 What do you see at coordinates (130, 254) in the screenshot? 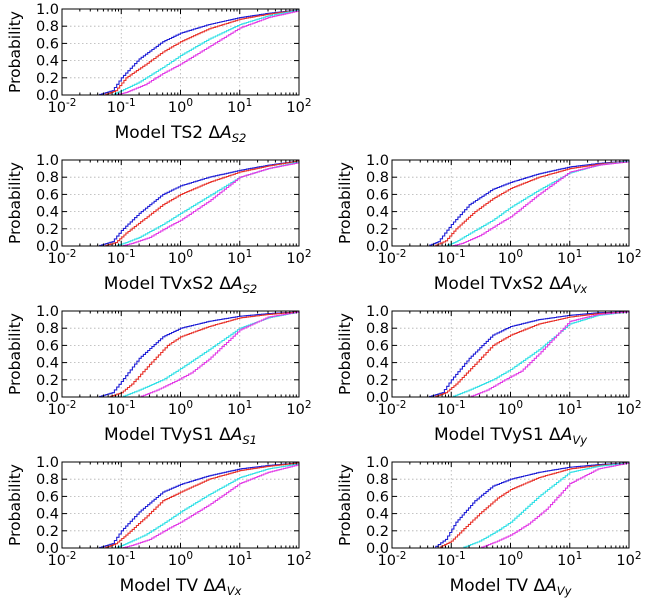
I see `x-tick-exponent: -1` at bounding box center [130, 254].